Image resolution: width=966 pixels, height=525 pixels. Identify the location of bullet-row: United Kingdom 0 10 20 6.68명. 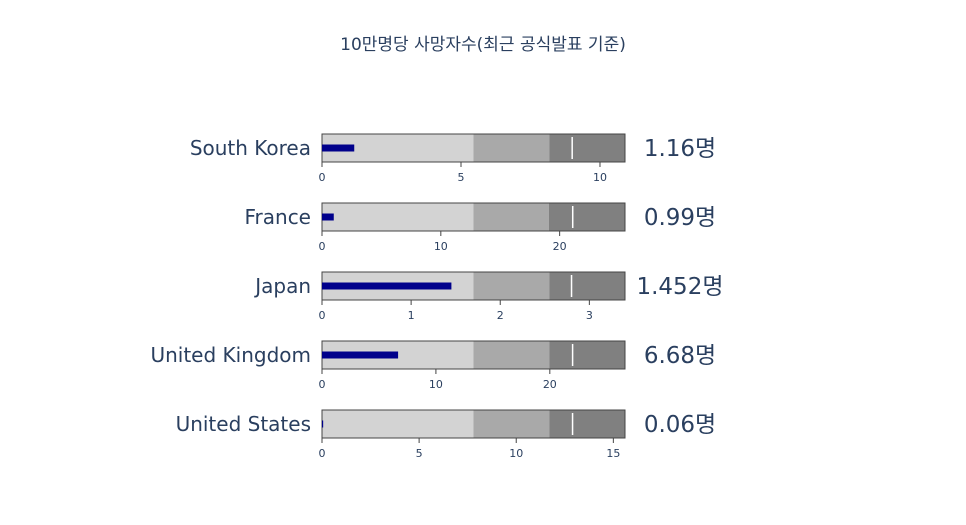
(433, 365).